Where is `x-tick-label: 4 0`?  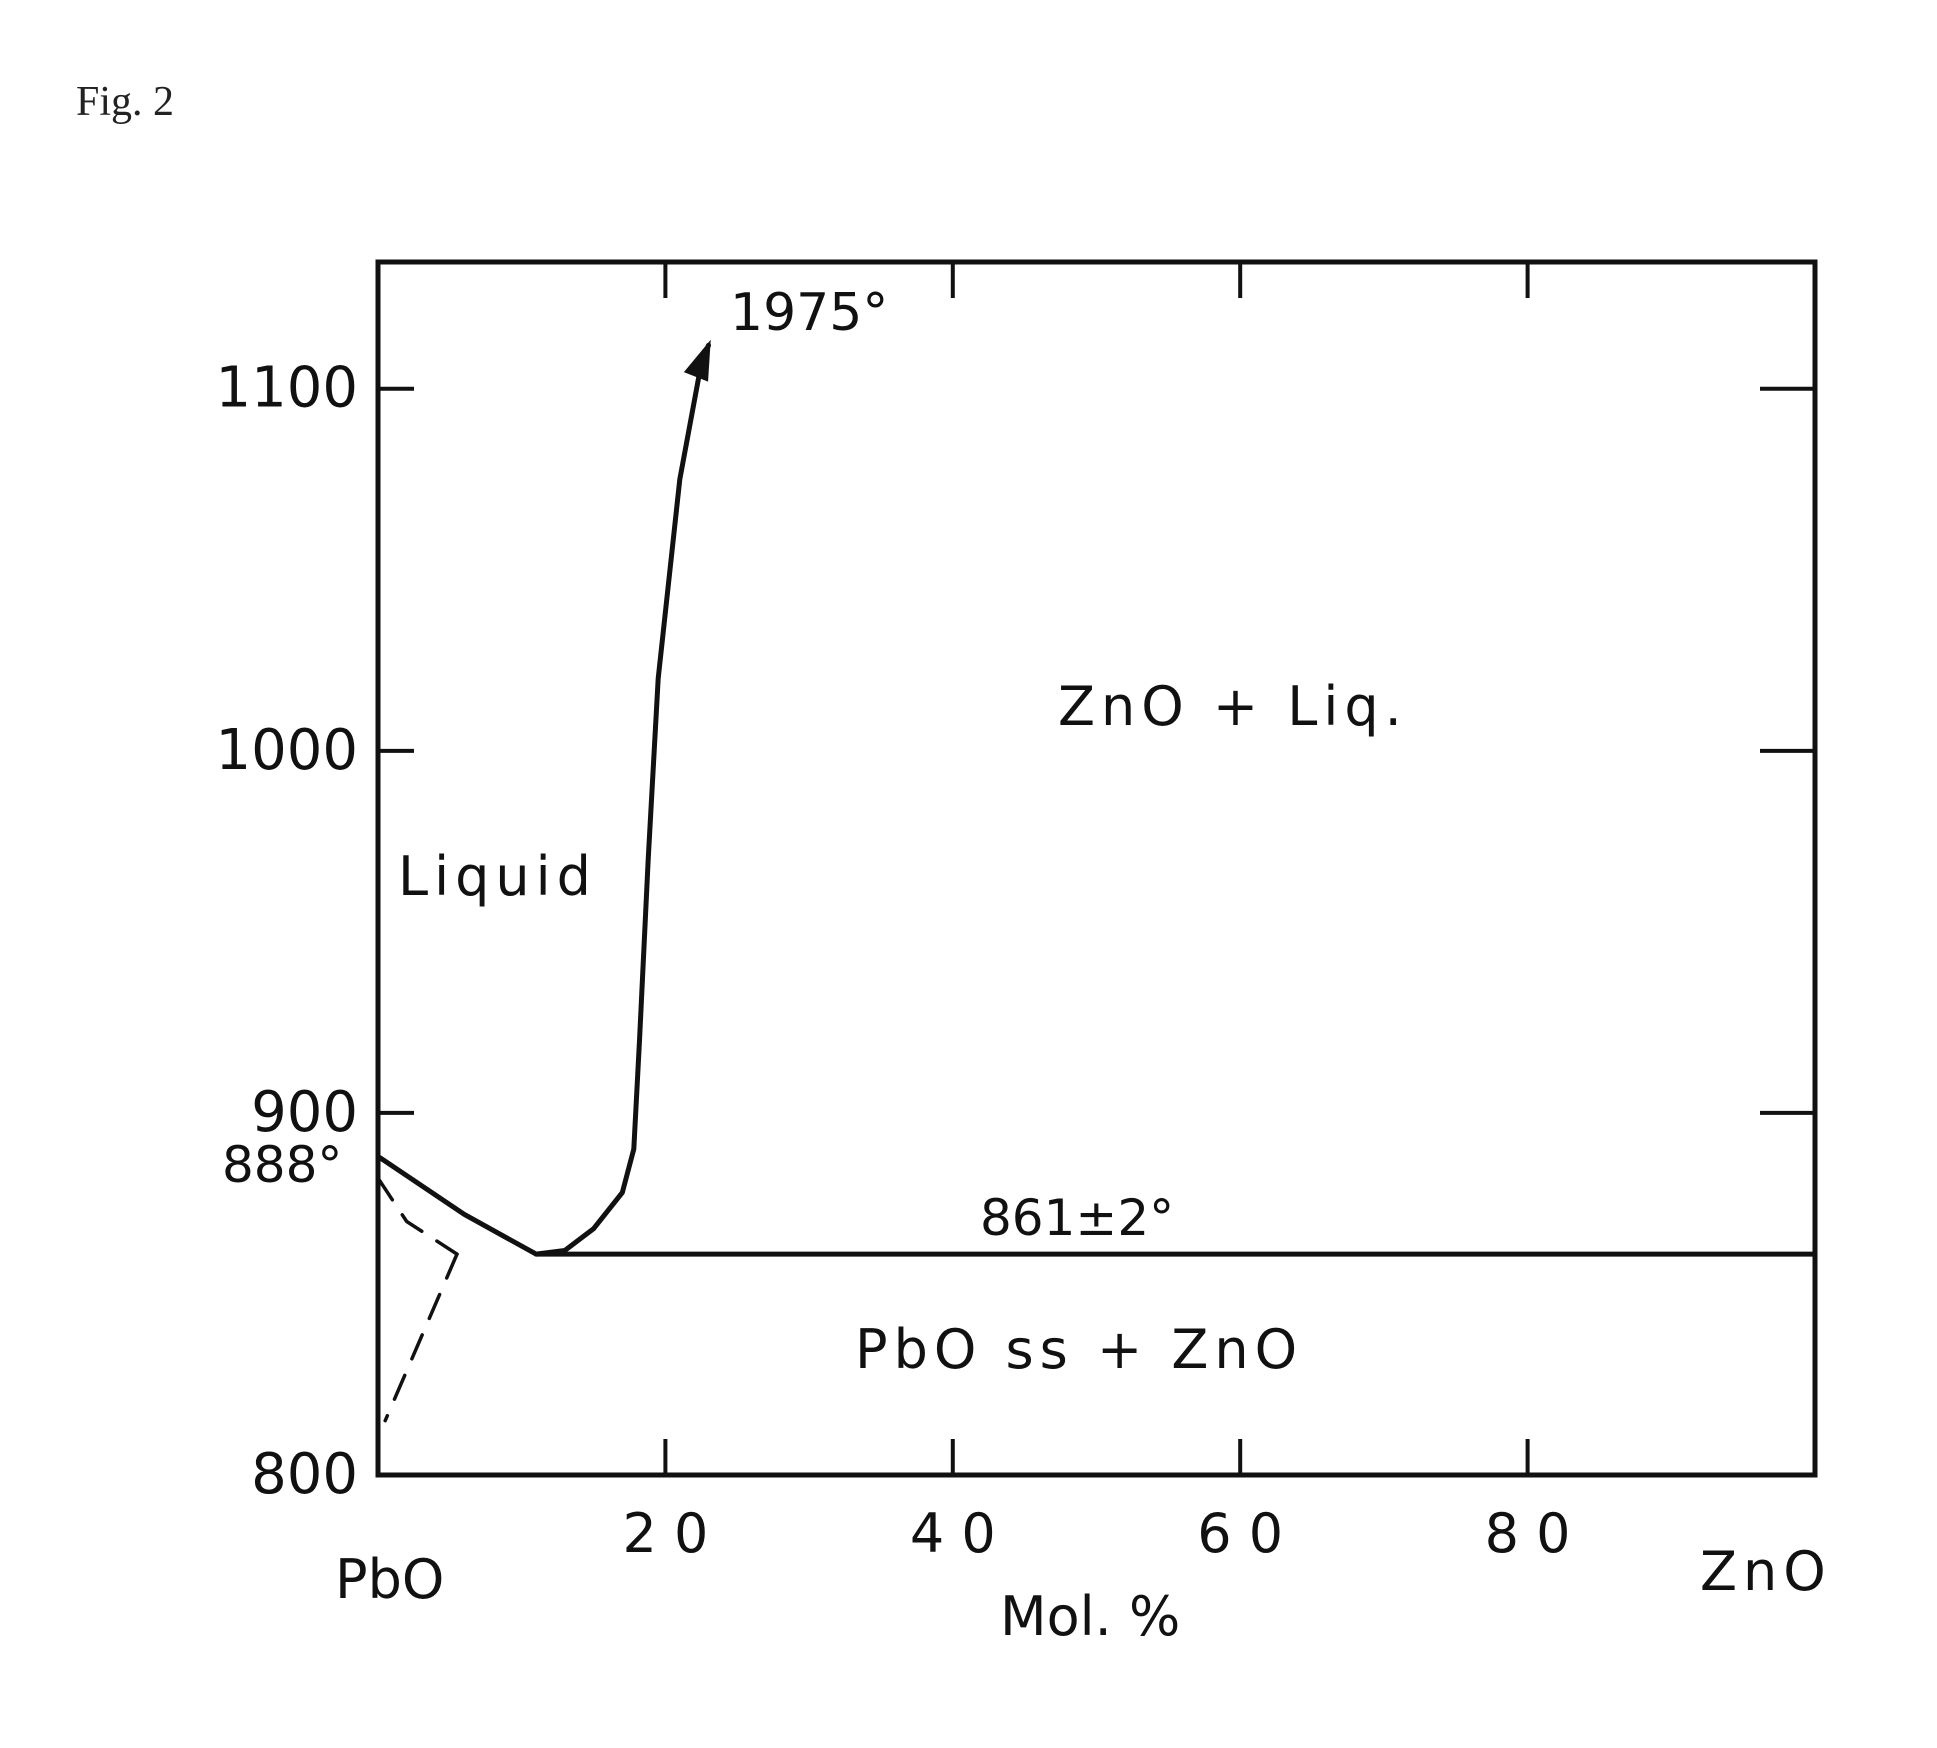
x-tick-label: 4 0 is located at coordinates (953, 1533).